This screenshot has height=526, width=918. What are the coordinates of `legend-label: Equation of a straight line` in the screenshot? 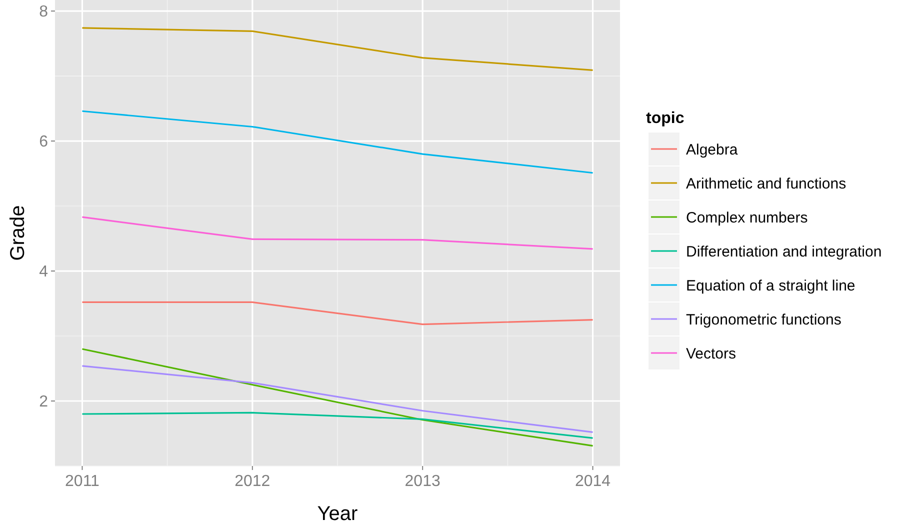 It's located at (771, 285).